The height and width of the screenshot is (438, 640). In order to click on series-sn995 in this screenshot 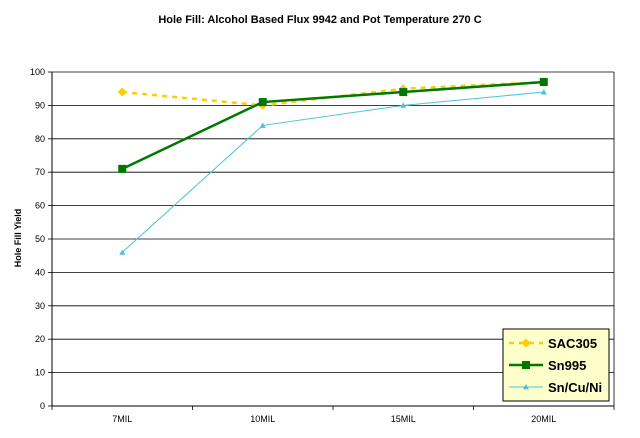, I will do `click(333, 125)`.